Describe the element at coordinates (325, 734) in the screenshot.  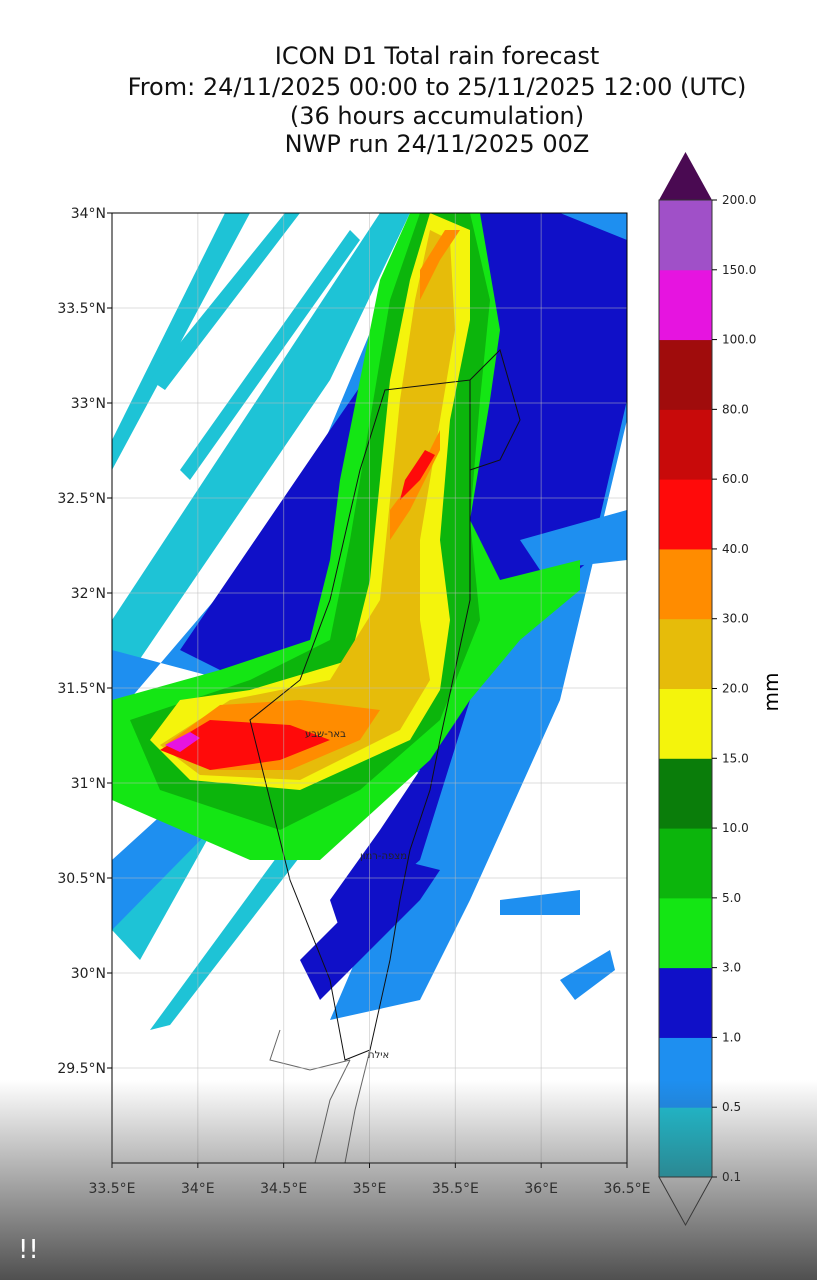
I see `place-label: באר-שבע` at that location.